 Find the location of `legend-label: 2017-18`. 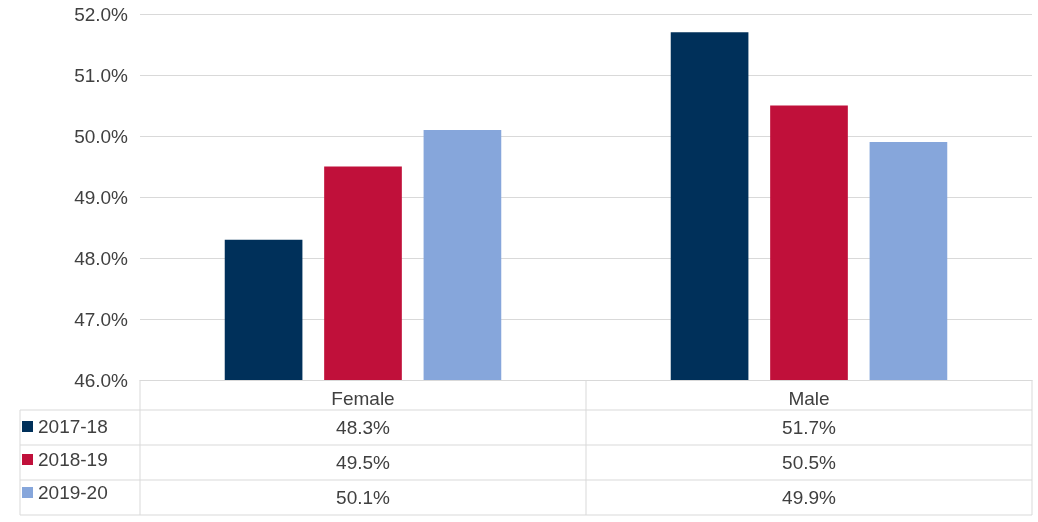

legend-label: 2017-18 is located at coordinates (73, 426).